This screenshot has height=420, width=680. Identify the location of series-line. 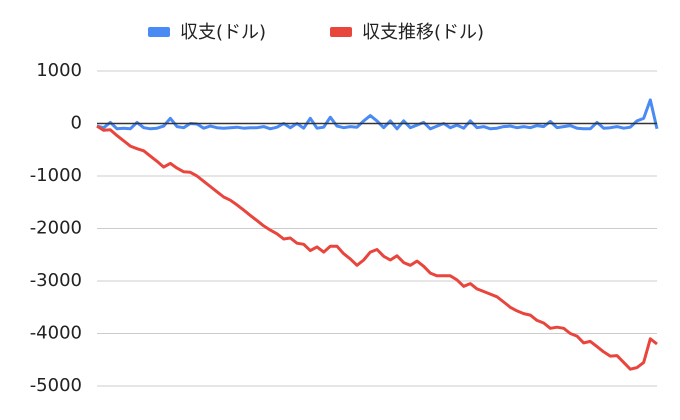
(377, 114).